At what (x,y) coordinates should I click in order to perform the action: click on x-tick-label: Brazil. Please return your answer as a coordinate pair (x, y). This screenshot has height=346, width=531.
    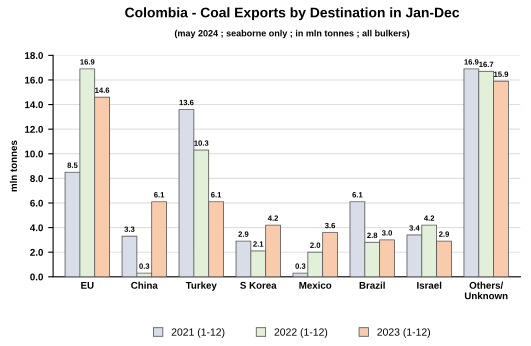
    Looking at the image, I should click on (372, 285).